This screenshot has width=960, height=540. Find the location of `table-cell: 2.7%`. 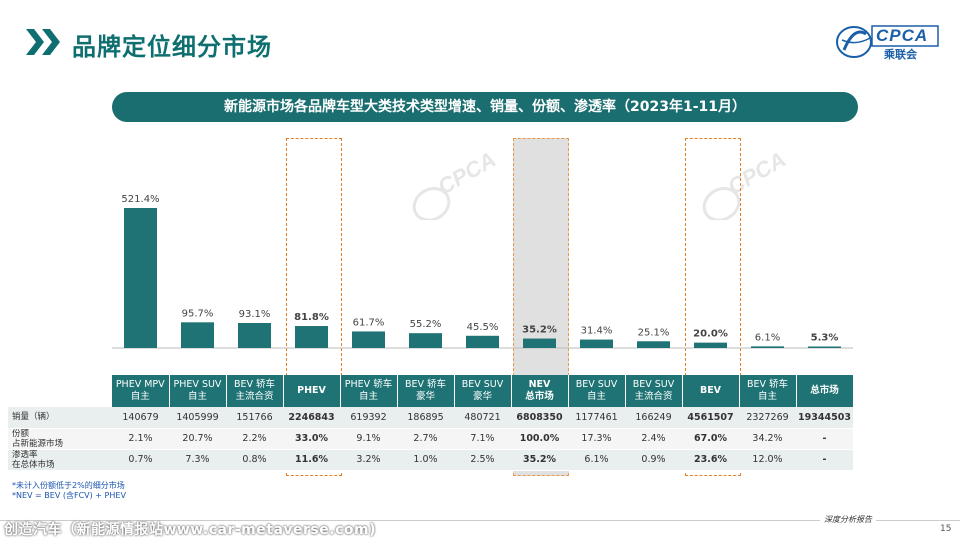

table-cell: 2.7% is located at coordinates (425, 439).